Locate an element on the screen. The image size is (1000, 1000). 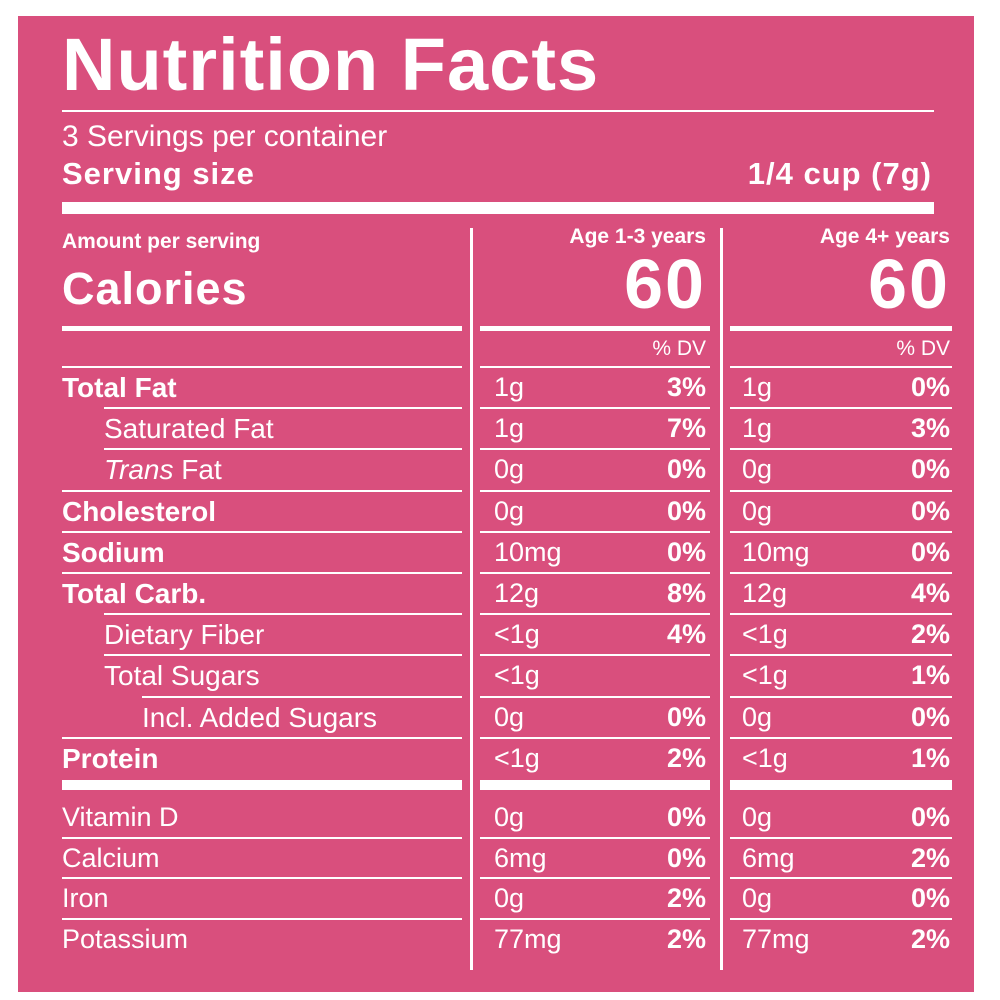
calories-label: Calories is located at coordinates (155, 288).